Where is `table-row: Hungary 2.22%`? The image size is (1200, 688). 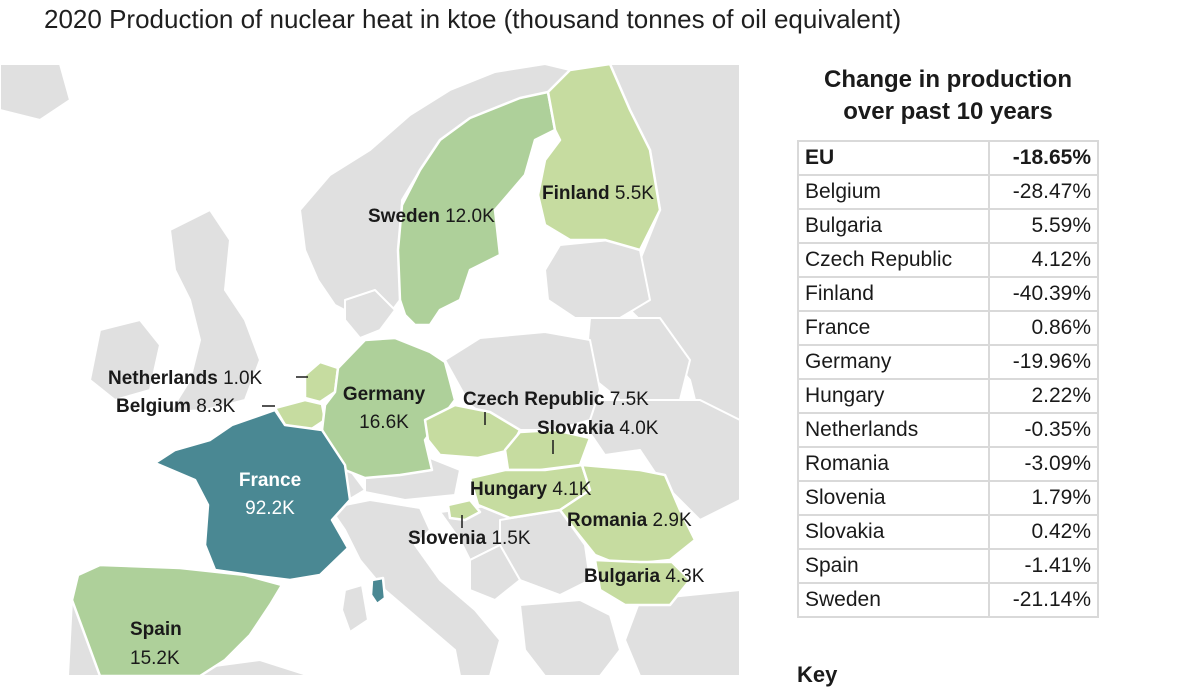 table-row: Hungary 2.22% is located at coordinates (948, 396).